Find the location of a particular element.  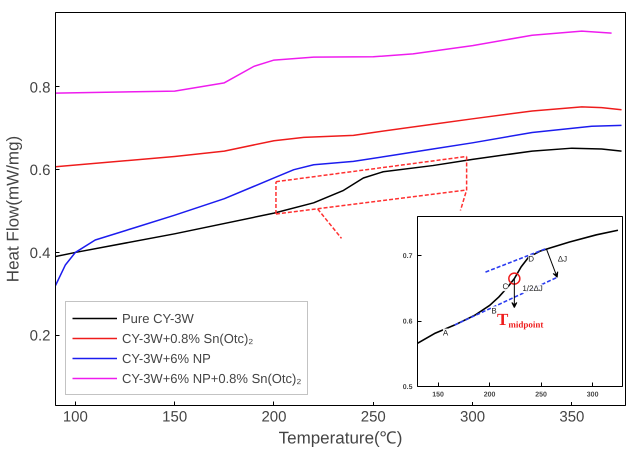

y-axis-title: Heat Flow(mW/mg) is located at coordinates (13, 209).